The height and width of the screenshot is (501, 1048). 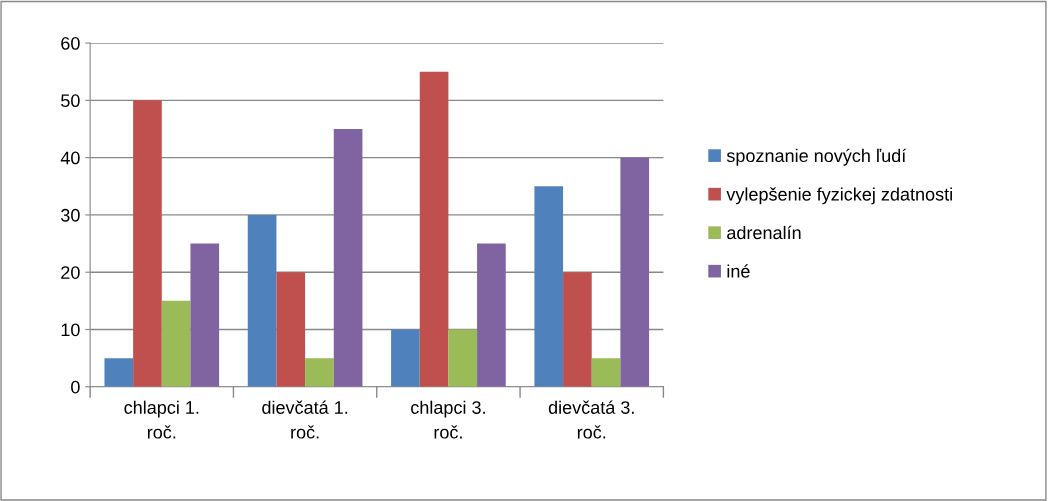 What do you see at coordinates (70, 158) in the screenshot?
I see `y-tick-label: 40` at bounding box center [70, 158].